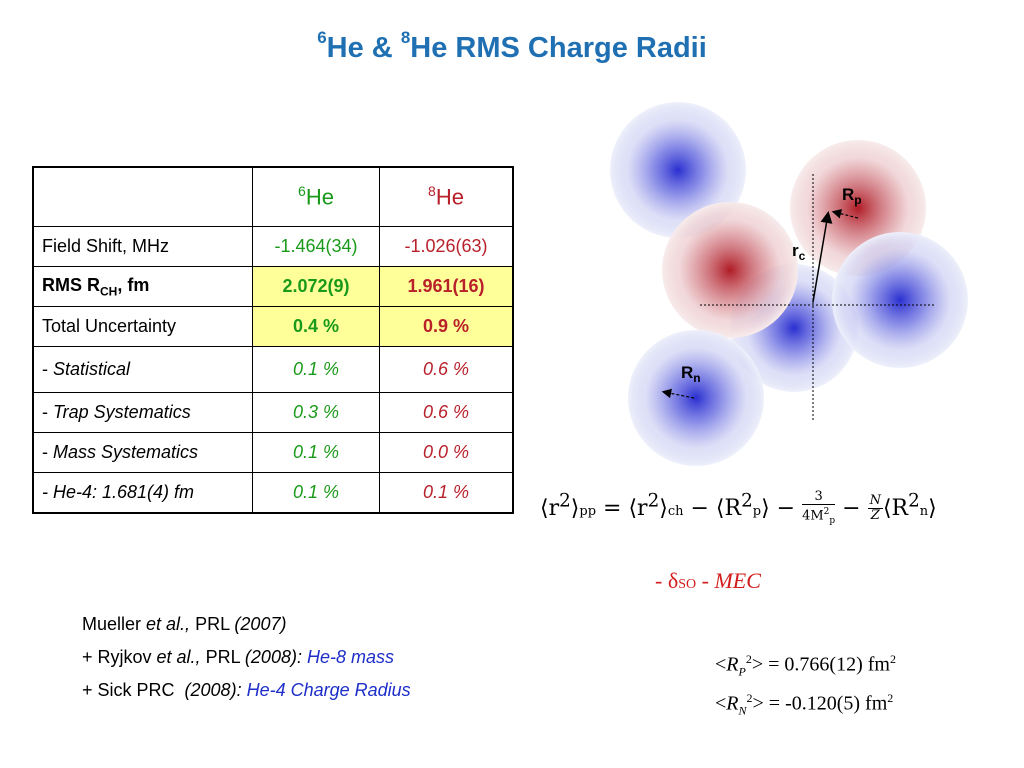 Image resolution: width=1024 pixels, height=768 pixels. Describe the element at coordinates (696, 398) in the screenshot. I see `neutron-sphere-bottom-left` at that location.